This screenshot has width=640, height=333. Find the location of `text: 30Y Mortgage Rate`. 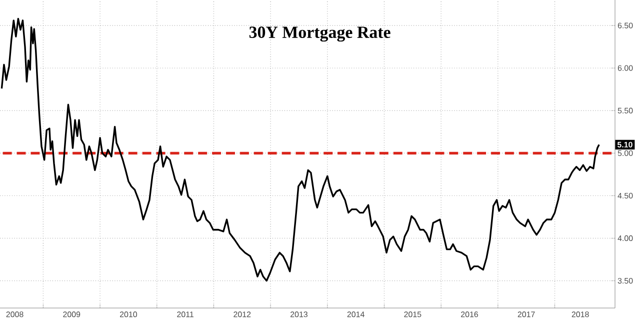

text: 30Y Mortgage Rate is located at coordinates (319, 34).